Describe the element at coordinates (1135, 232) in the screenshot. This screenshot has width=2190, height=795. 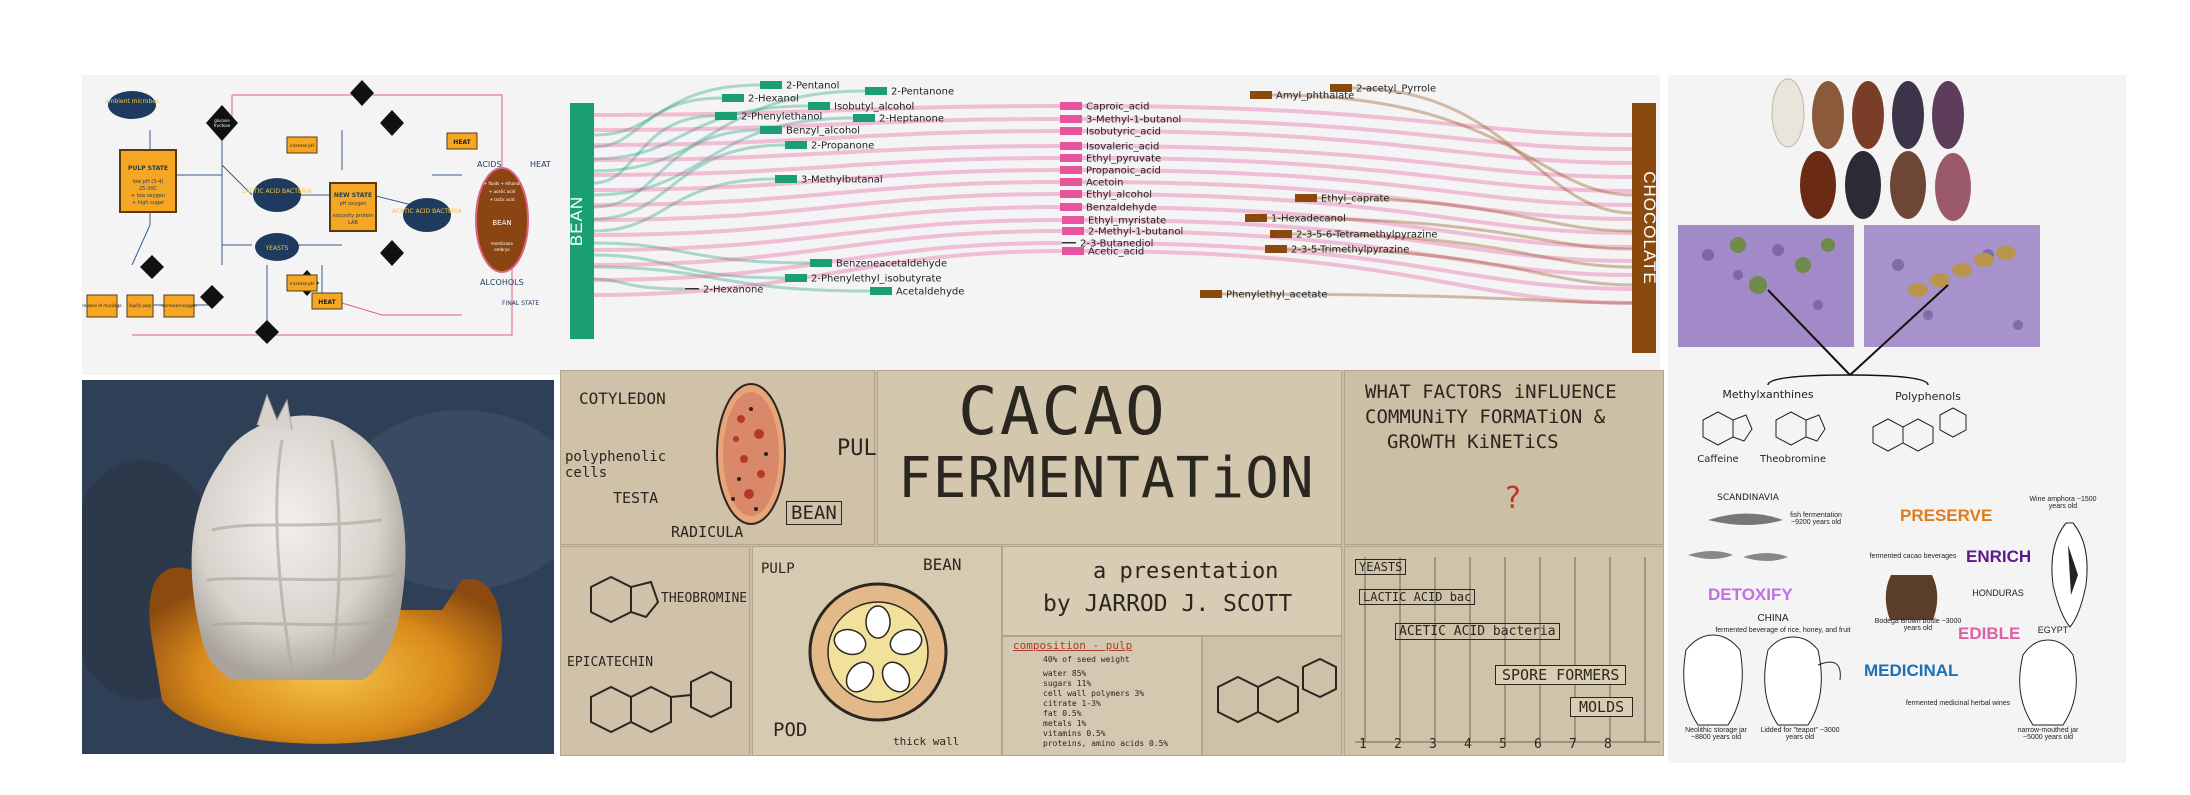
I see `pink-label-10: 2-Methyl-1-butanol` at that location.